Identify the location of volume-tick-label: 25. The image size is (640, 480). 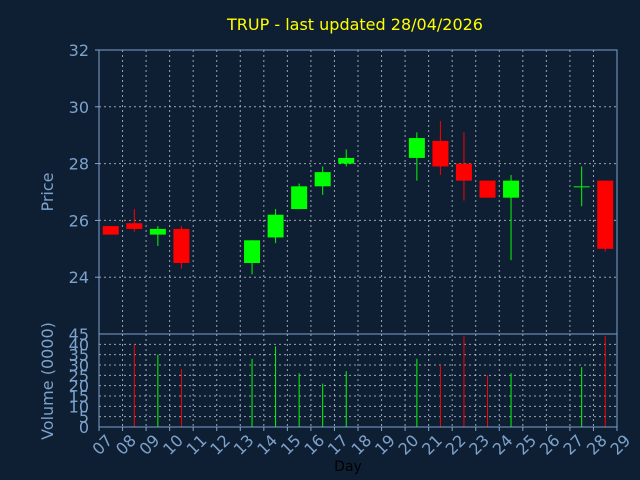
(79, 375).